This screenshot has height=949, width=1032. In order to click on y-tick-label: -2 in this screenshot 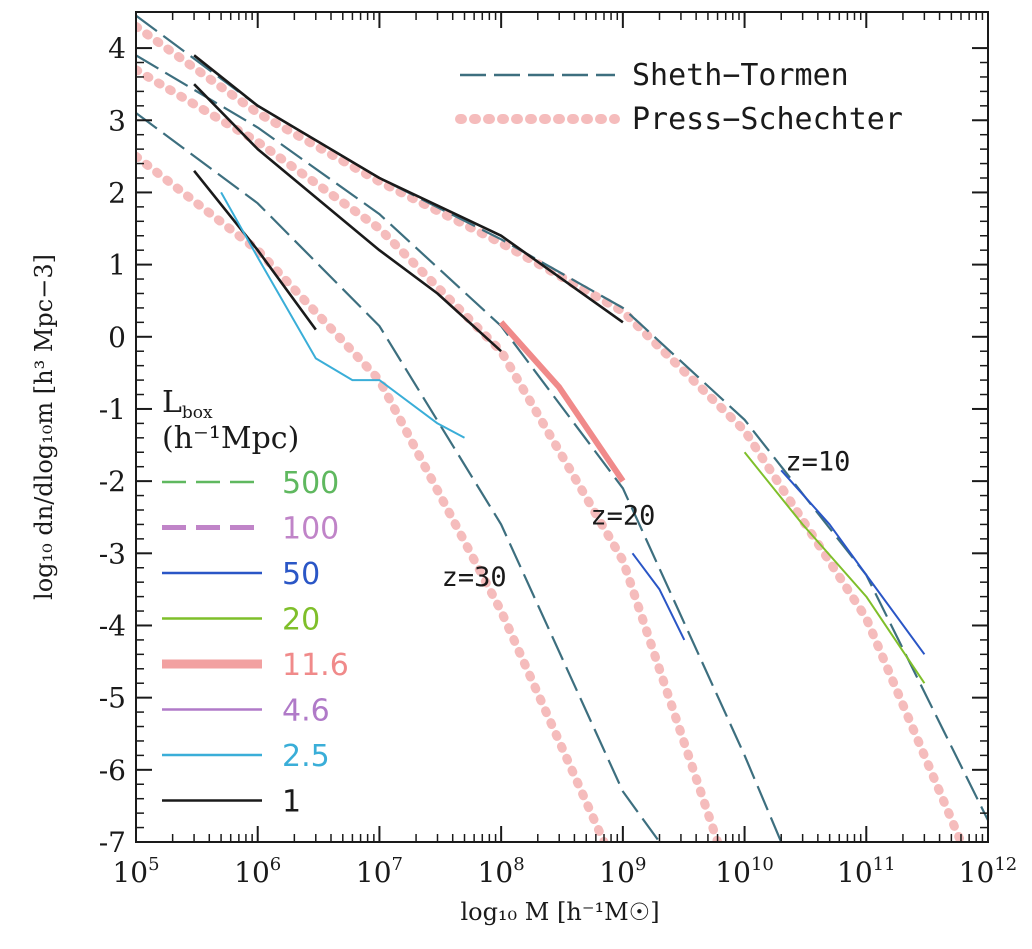, I will do `click(112, 481)`.